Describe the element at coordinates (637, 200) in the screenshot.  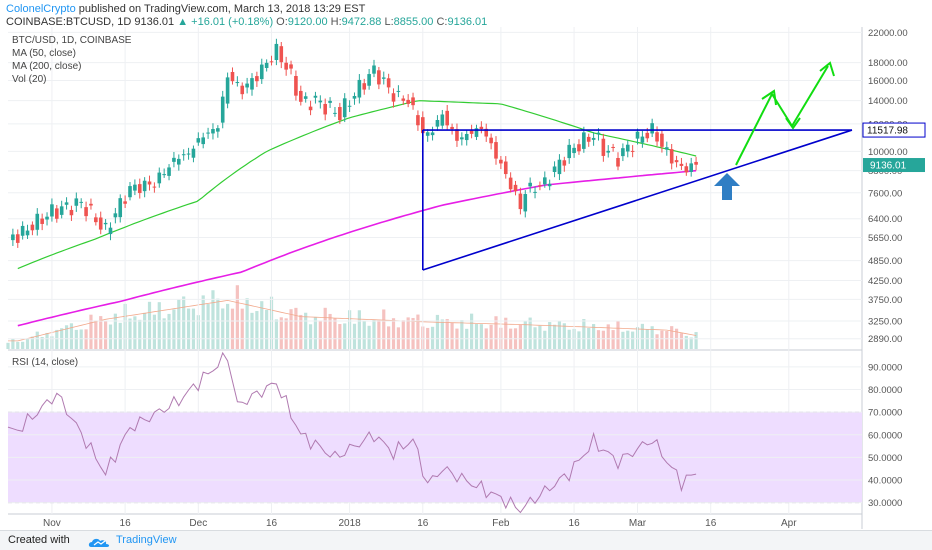
I see `support-trendline` at that location.